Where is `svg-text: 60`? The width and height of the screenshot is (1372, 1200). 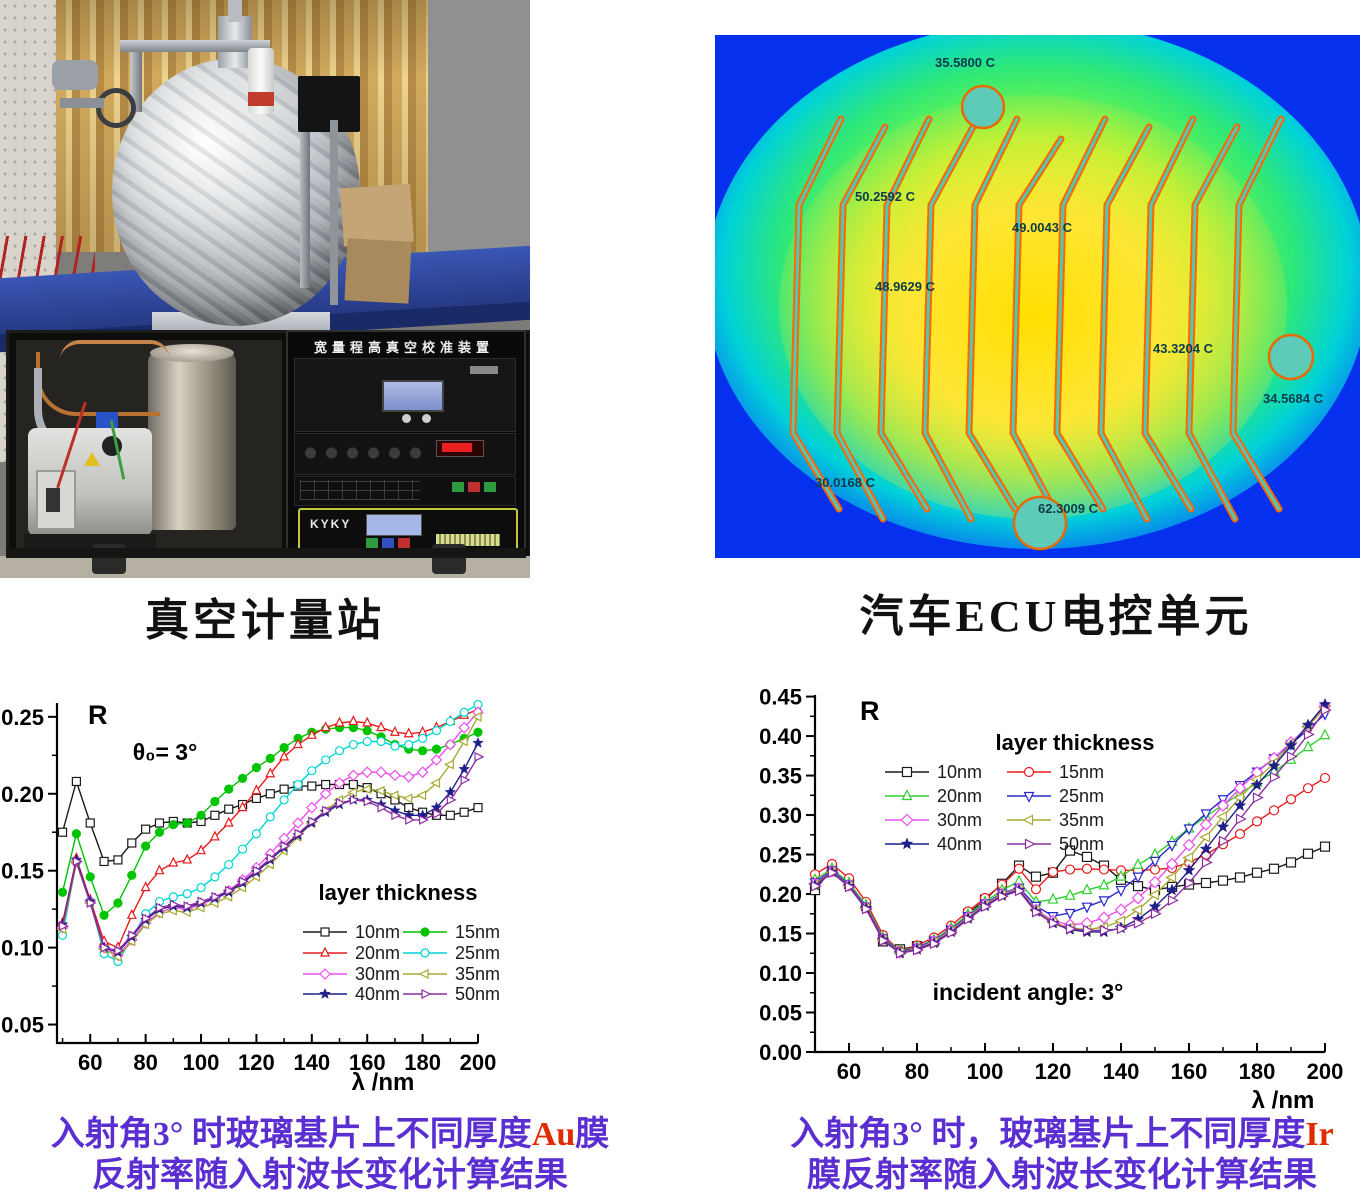
svg-text: 60 is located at coordinates (90, 1062).